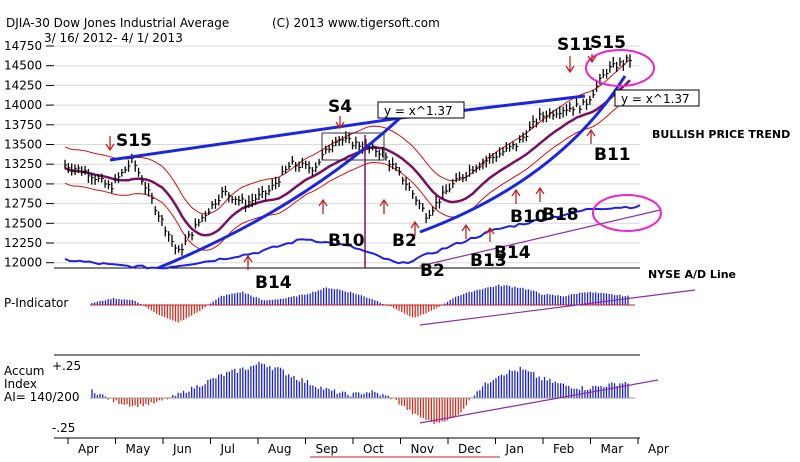 The width and height of the screenshot is (800, 462). I want to click on ad-support-line, so click(540, 238).